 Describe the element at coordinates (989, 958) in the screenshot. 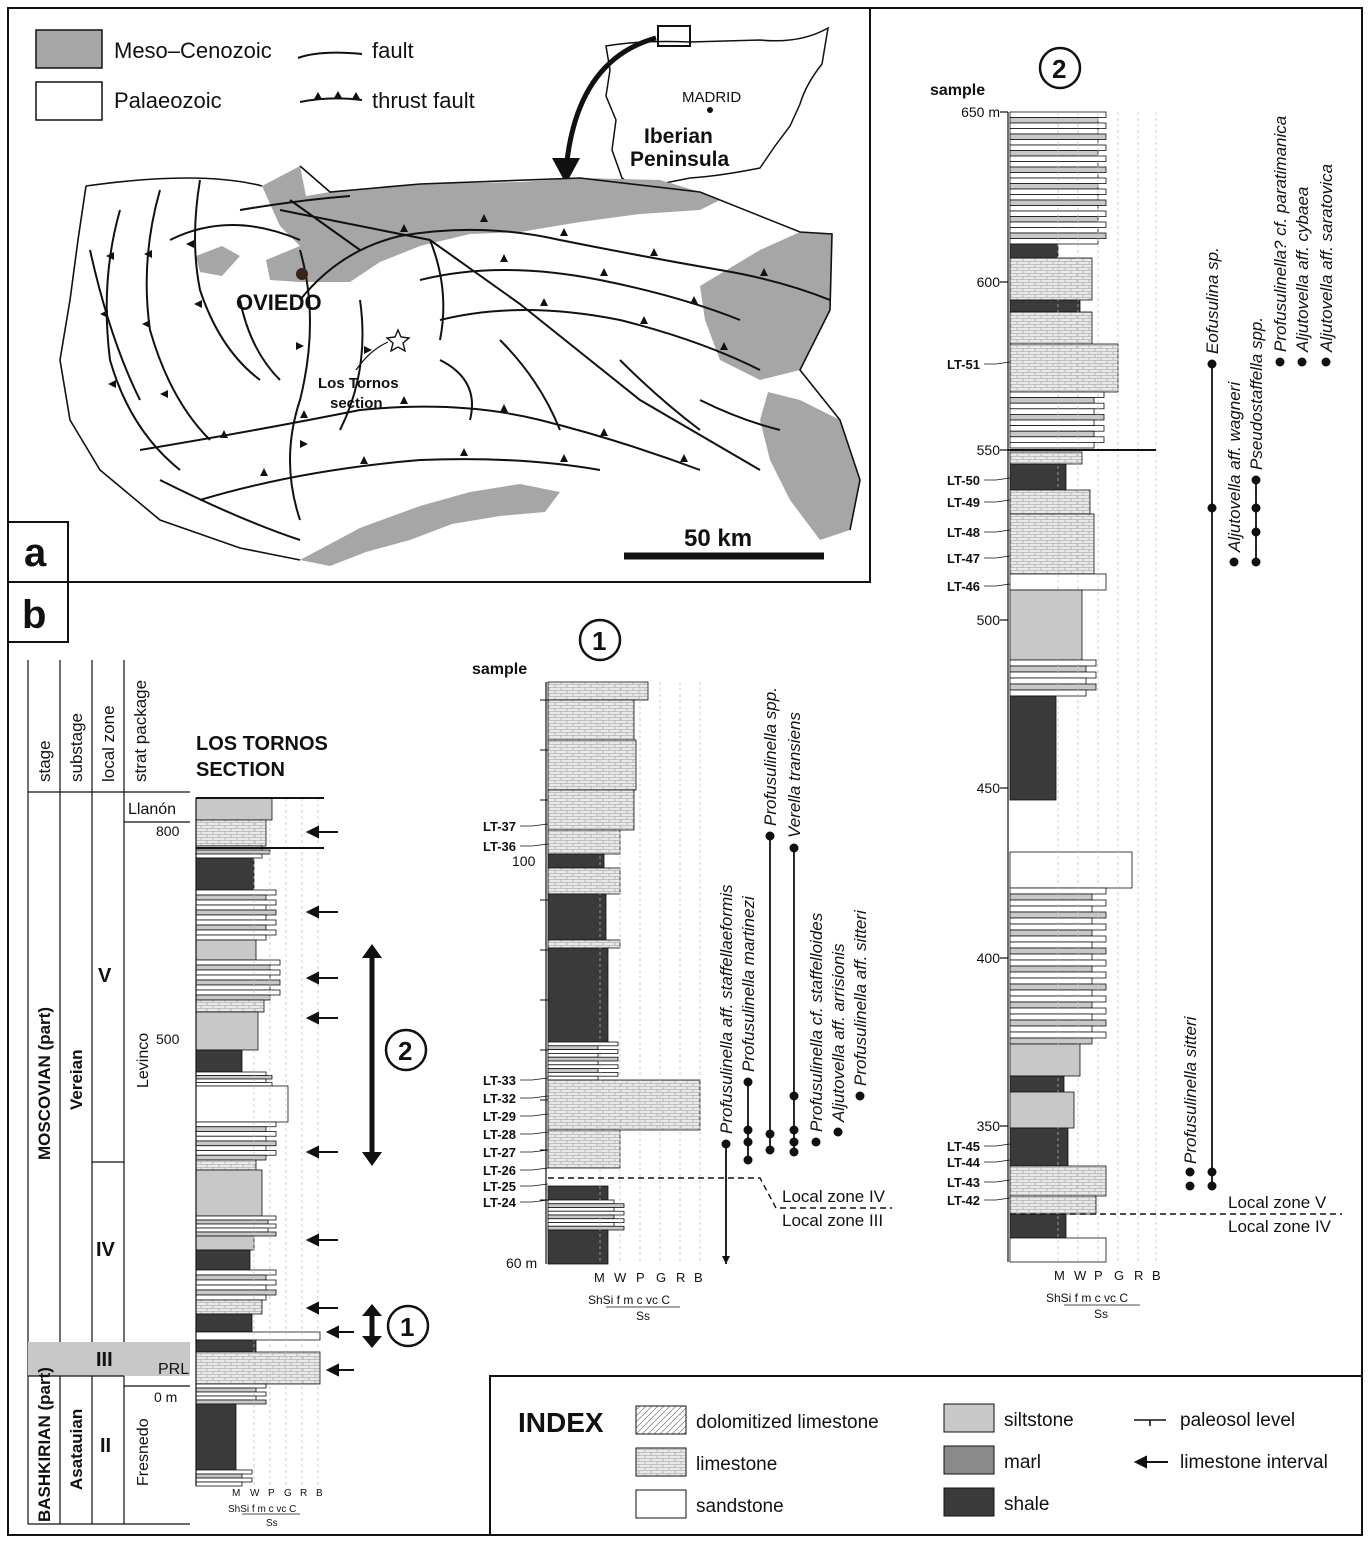

I see `s2-tick-label: 400` at that location.